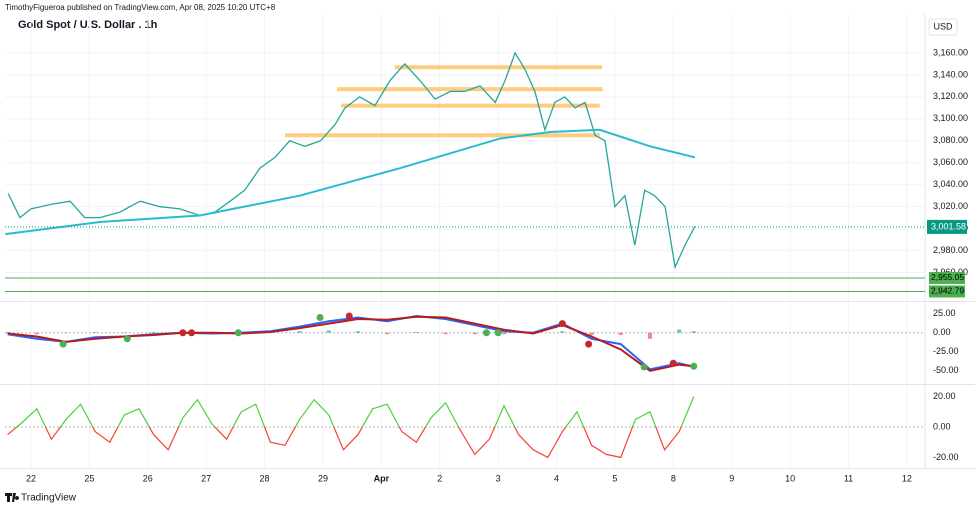 The width and height of the screenshot is (975, 509). What do you see at coordinates (790, 478) in the screenshot?
I see `x-tick-label: 10` at bounding box center [790, 478].